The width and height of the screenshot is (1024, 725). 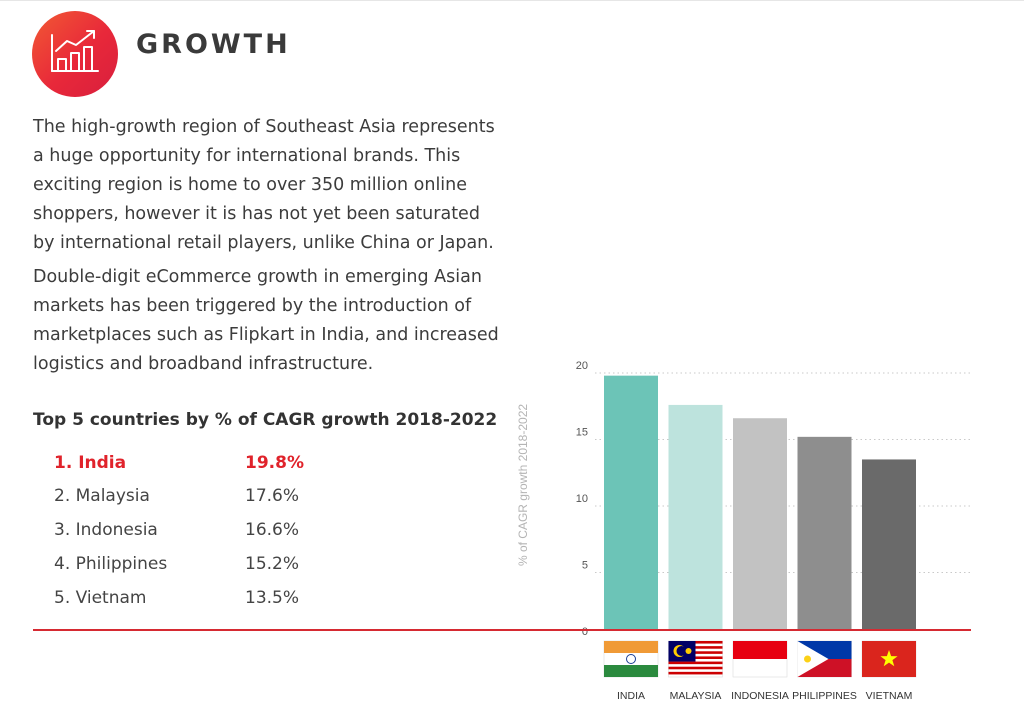 What do you see at coordinates (824, 533) in the screenshot?
I see `bar-philippines` at bounding box center [824, 533].